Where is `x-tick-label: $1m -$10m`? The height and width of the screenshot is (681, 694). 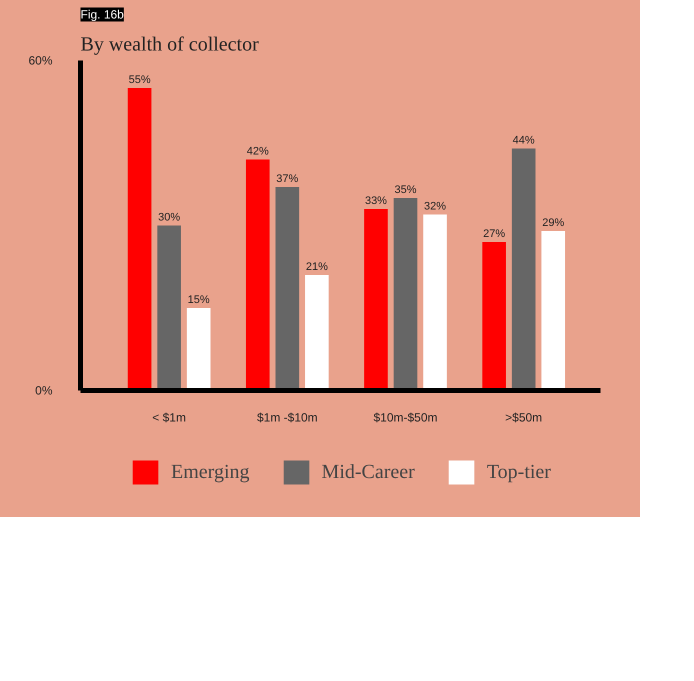 x-tick-label: $1m -$10m is located at coordinates (287, 417).